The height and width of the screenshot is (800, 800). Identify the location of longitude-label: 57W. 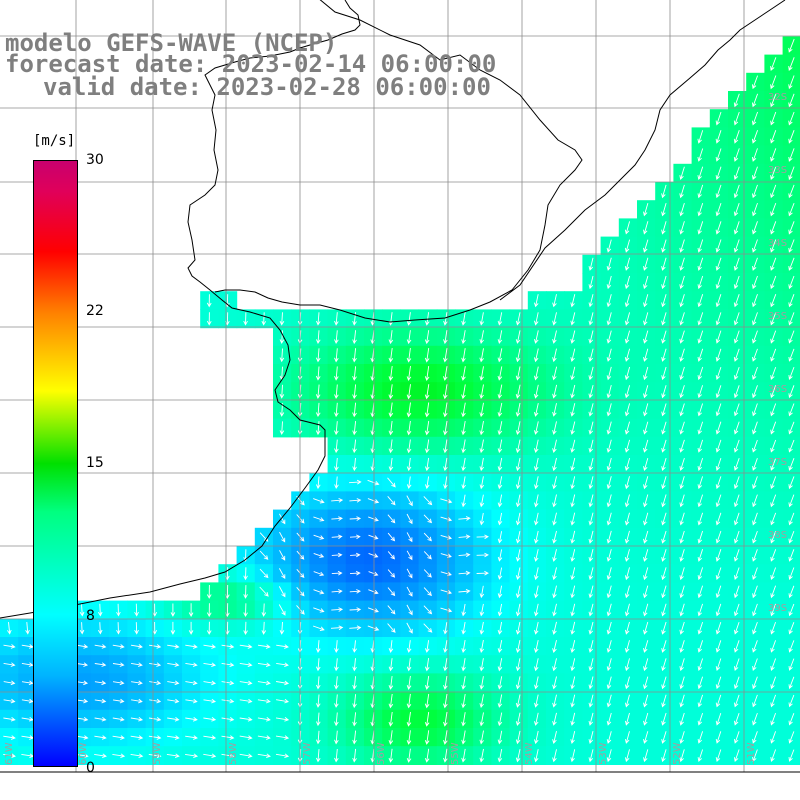
(307, 753).